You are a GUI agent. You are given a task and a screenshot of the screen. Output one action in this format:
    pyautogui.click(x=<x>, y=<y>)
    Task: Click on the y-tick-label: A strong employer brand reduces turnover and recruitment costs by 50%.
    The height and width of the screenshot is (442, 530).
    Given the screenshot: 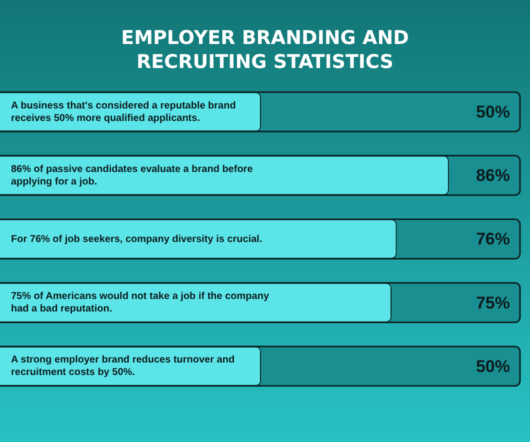 What is the action you would take?
    pyautogui.click(x=123, y=366)
    